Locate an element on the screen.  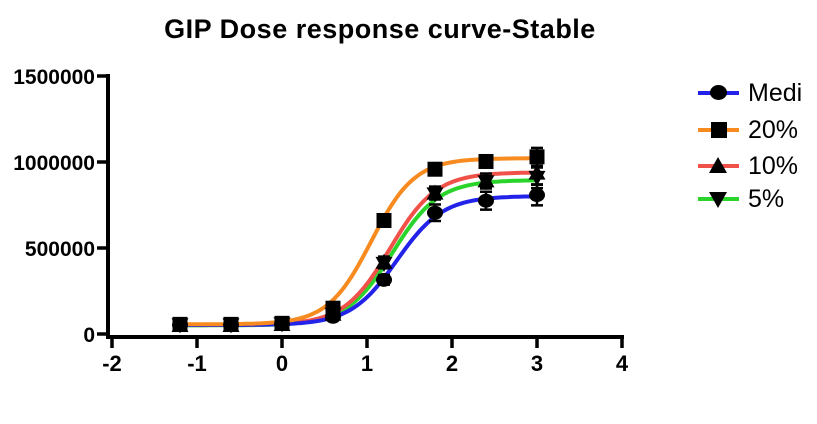
legend-label: 10% is located at coordinates (773, 165).